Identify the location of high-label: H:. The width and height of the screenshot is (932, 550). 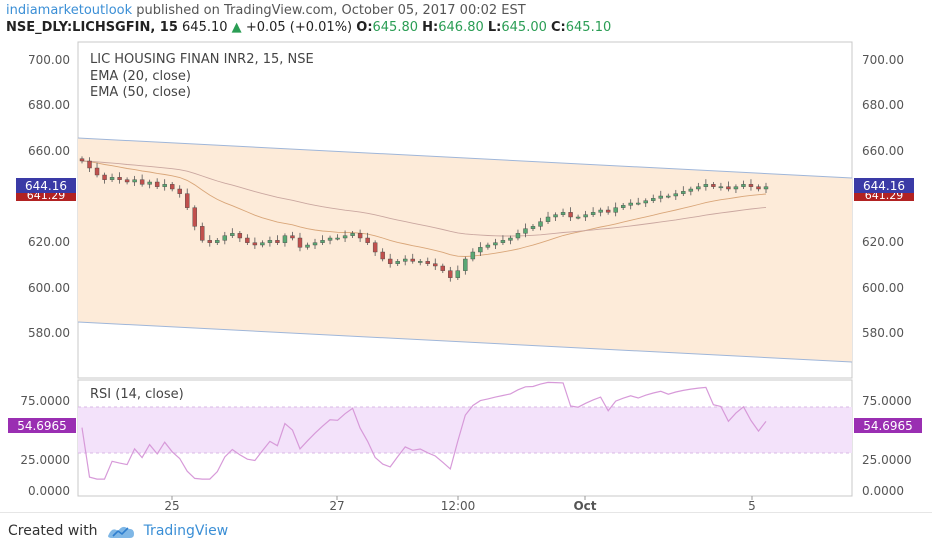
(430, 27).